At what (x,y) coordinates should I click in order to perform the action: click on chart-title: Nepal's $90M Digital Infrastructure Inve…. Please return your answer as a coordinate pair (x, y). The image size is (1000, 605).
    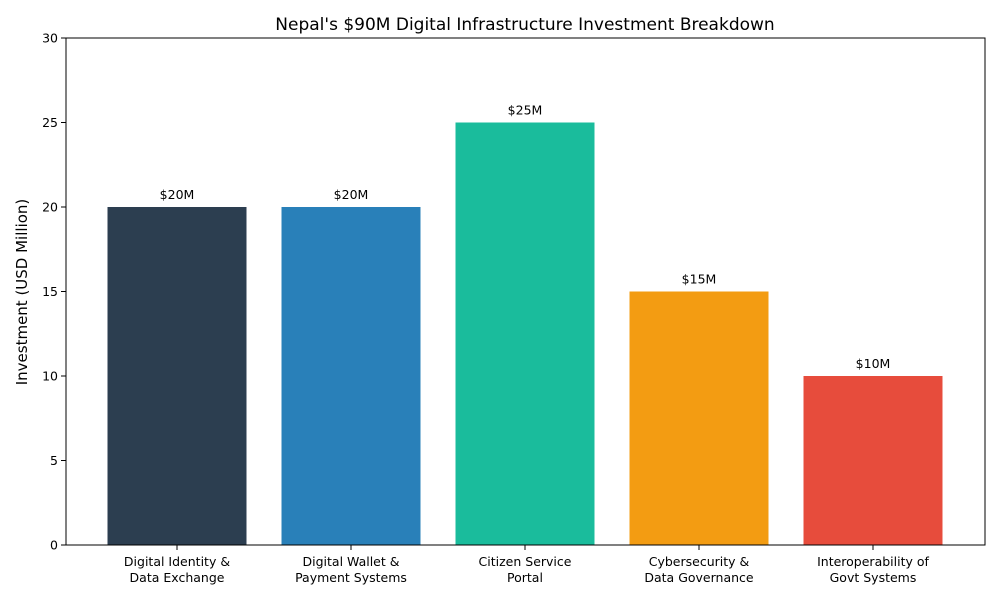
    Looking at the image, I should click on (524, 25).